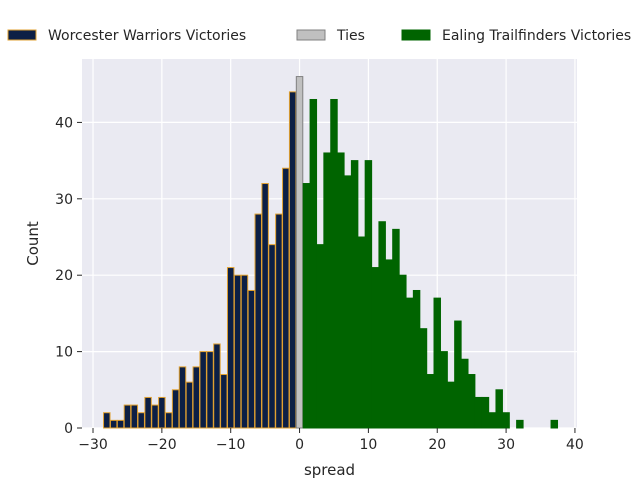 Image resolution: width=640 pixels, height=480 pixels. What do you see at coordinates (292, 260) in the screenshot?
I see `bar-worcester--1` at bounding box center [292, 260].